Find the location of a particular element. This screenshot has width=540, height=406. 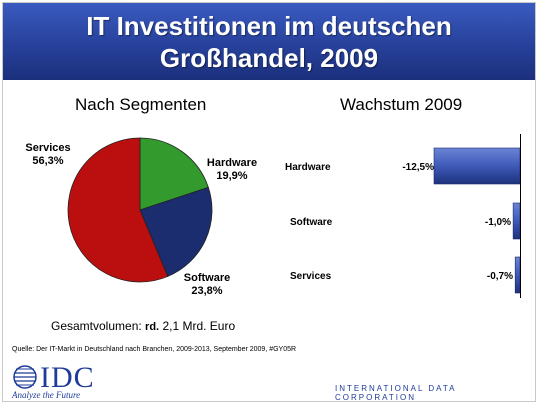

pie-subtitle: Nach Segmenten is located at coordinates (141, 104).